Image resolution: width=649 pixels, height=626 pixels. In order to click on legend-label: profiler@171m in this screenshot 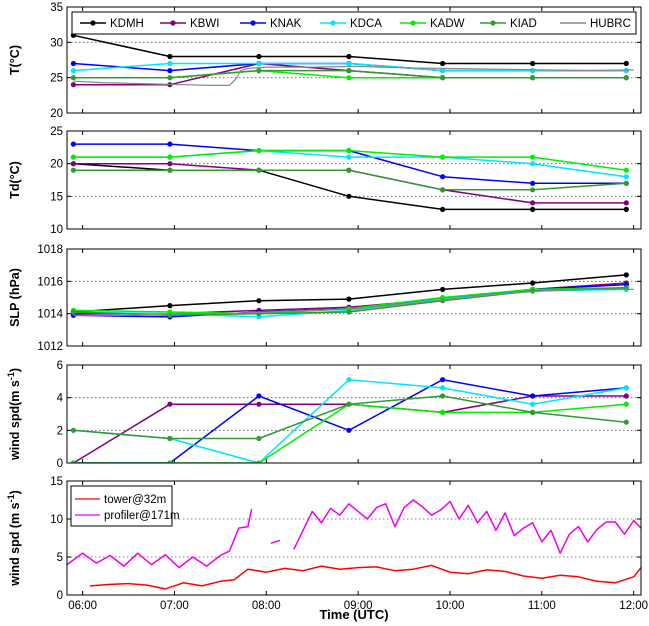, I will do `click(142, 516)`.